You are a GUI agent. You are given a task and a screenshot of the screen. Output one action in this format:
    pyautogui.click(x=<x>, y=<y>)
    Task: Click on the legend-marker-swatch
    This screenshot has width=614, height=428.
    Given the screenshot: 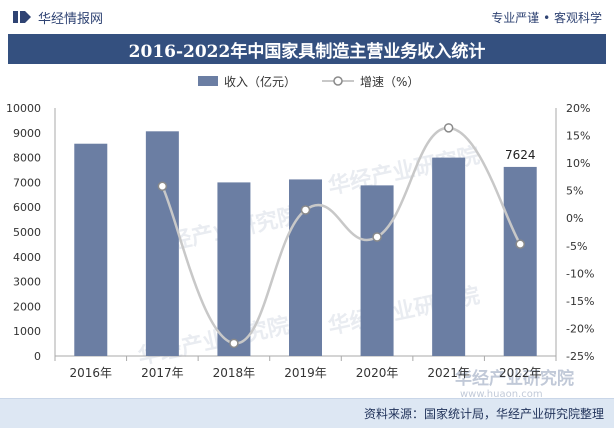 What is the action you would take?
    pyautogui.click(x=338, y=81)
    